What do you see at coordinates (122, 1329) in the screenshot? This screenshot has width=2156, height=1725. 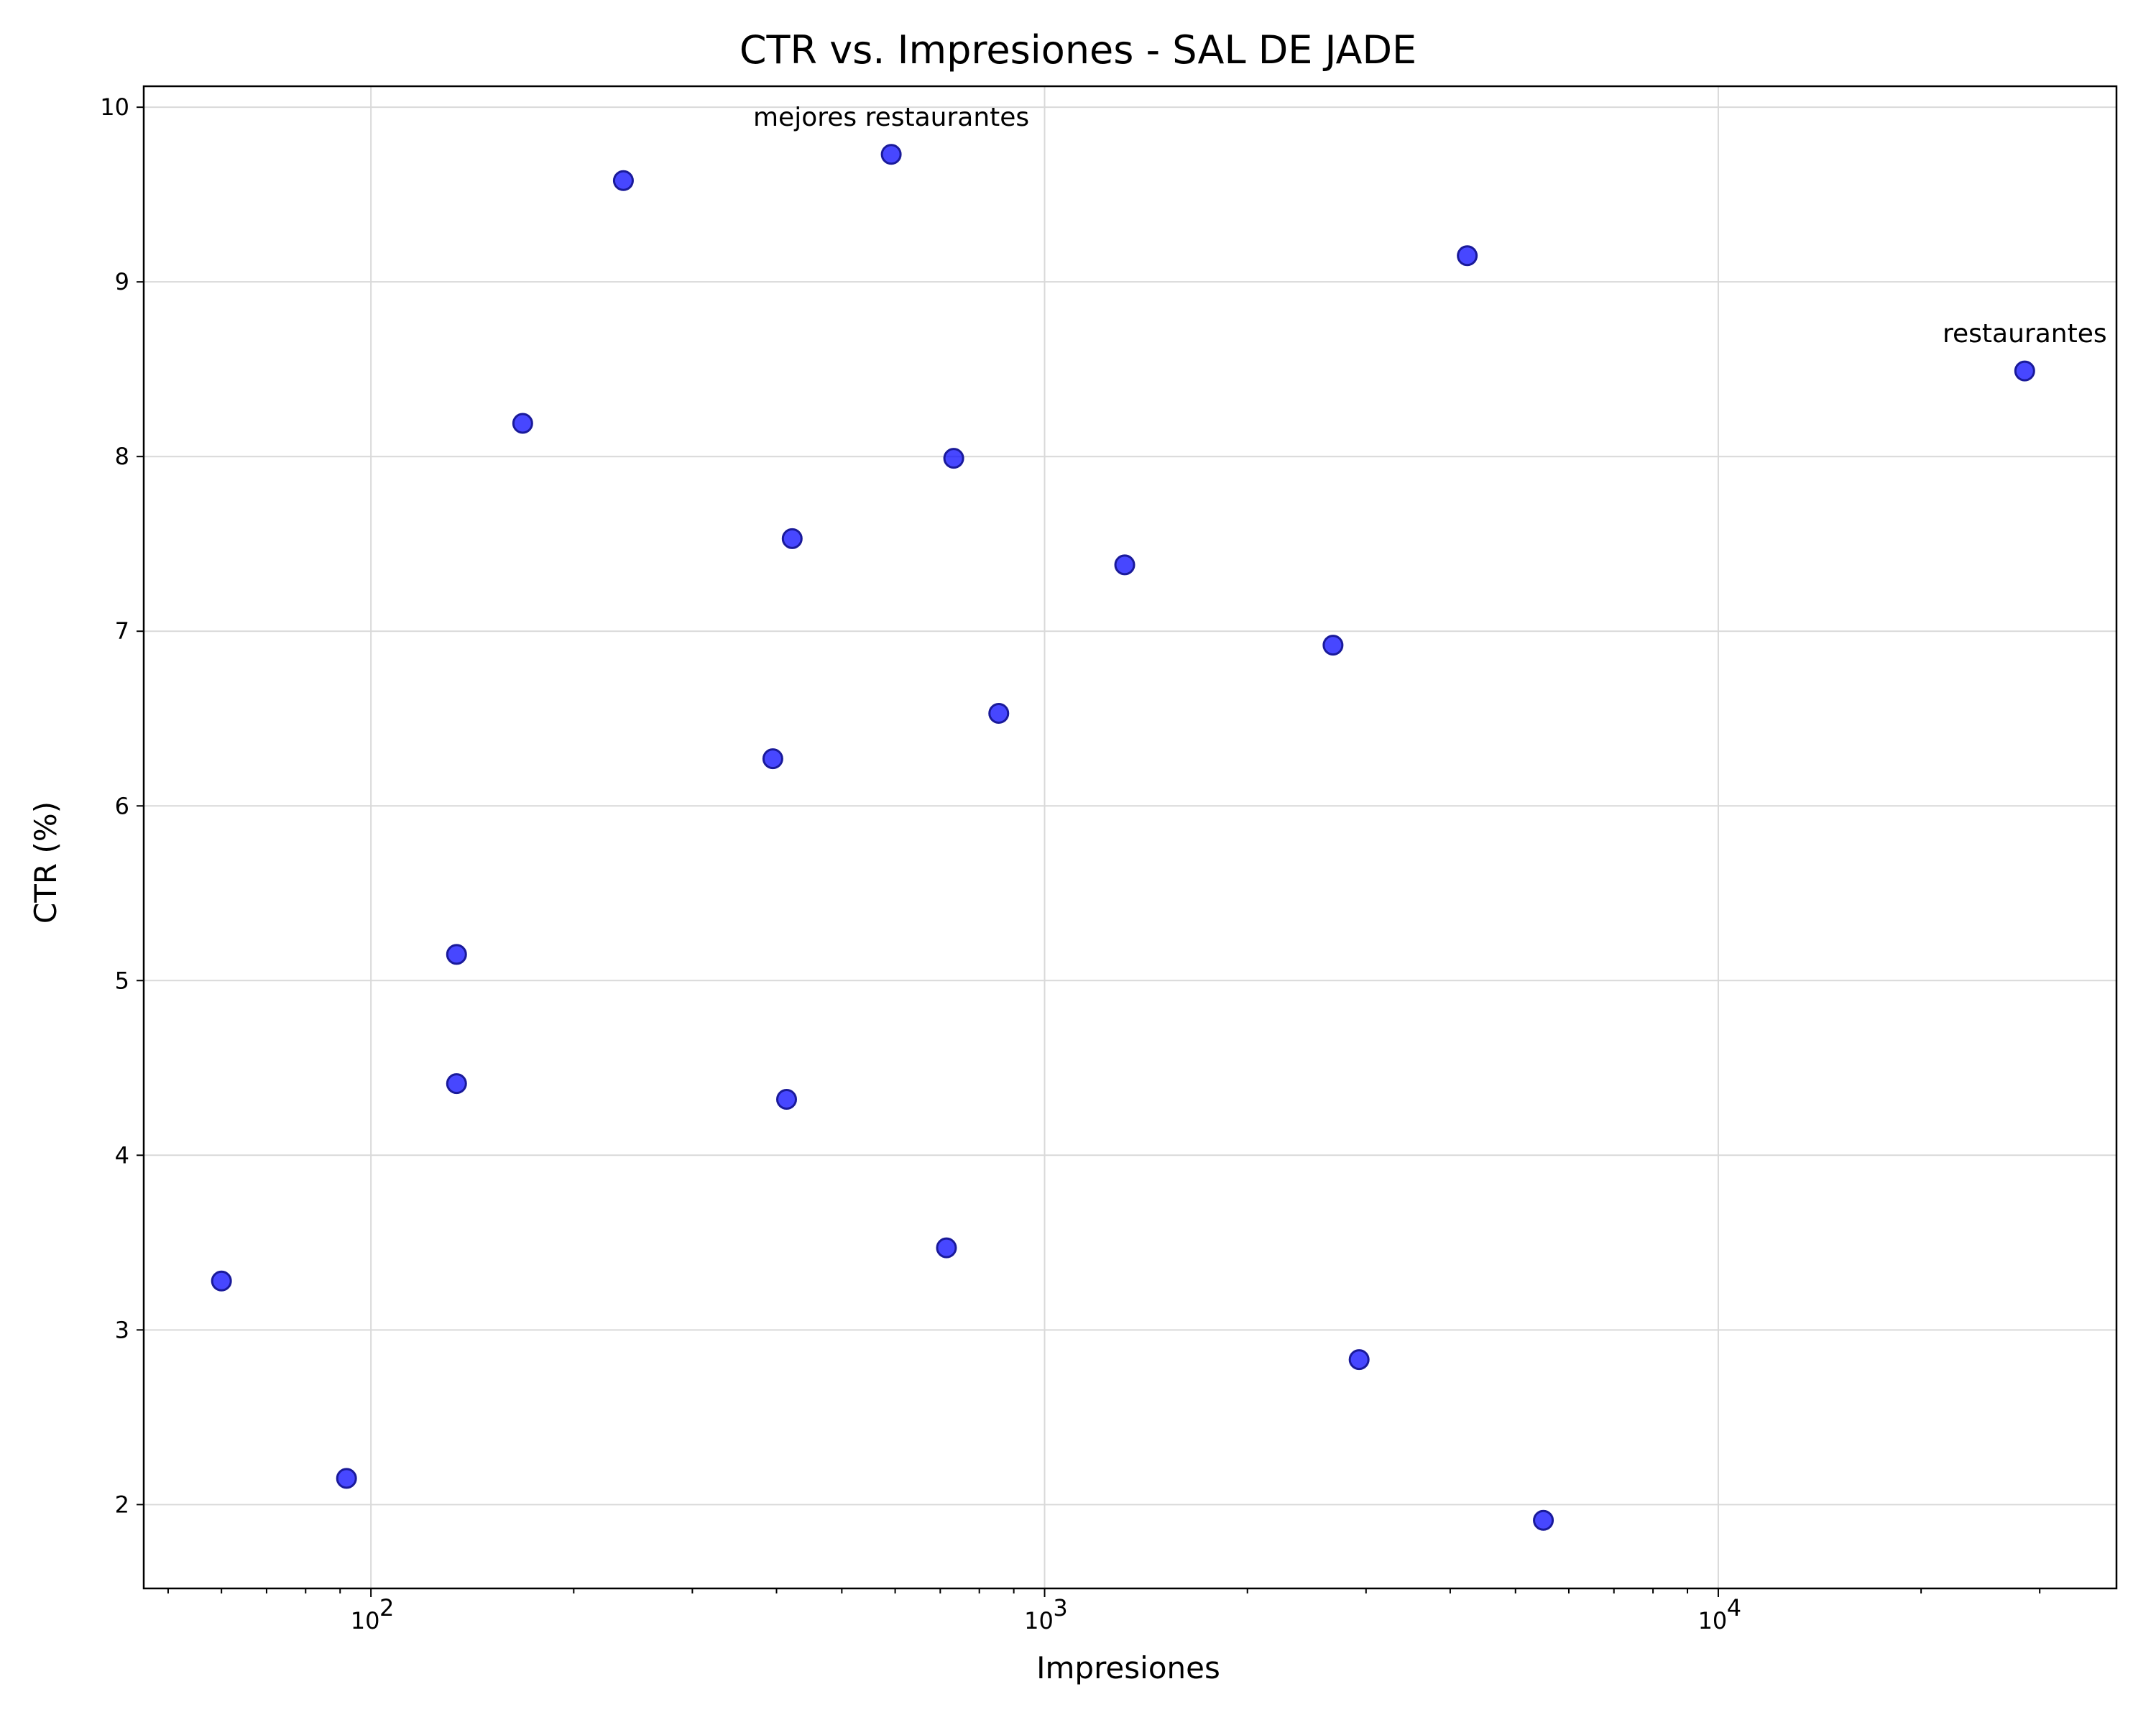 I see `y-tick-label: 3` at bounding box center [122, 1329].